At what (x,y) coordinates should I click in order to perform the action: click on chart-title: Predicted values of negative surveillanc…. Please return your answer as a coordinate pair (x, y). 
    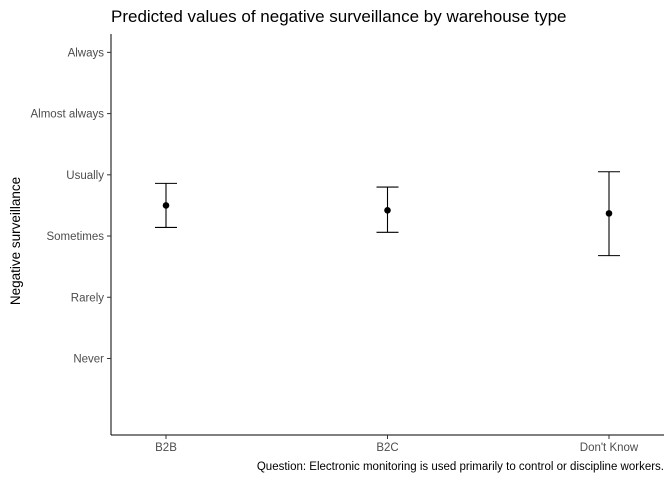
    Looking at the image, I should click on (339, 16).